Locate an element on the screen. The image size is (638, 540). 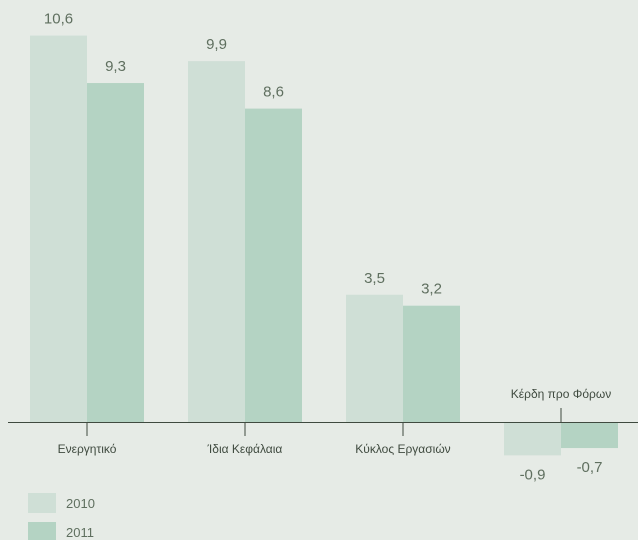
x-tick-label-2: Ίδια Κεφάλαια is located at coordinates (245, 449).